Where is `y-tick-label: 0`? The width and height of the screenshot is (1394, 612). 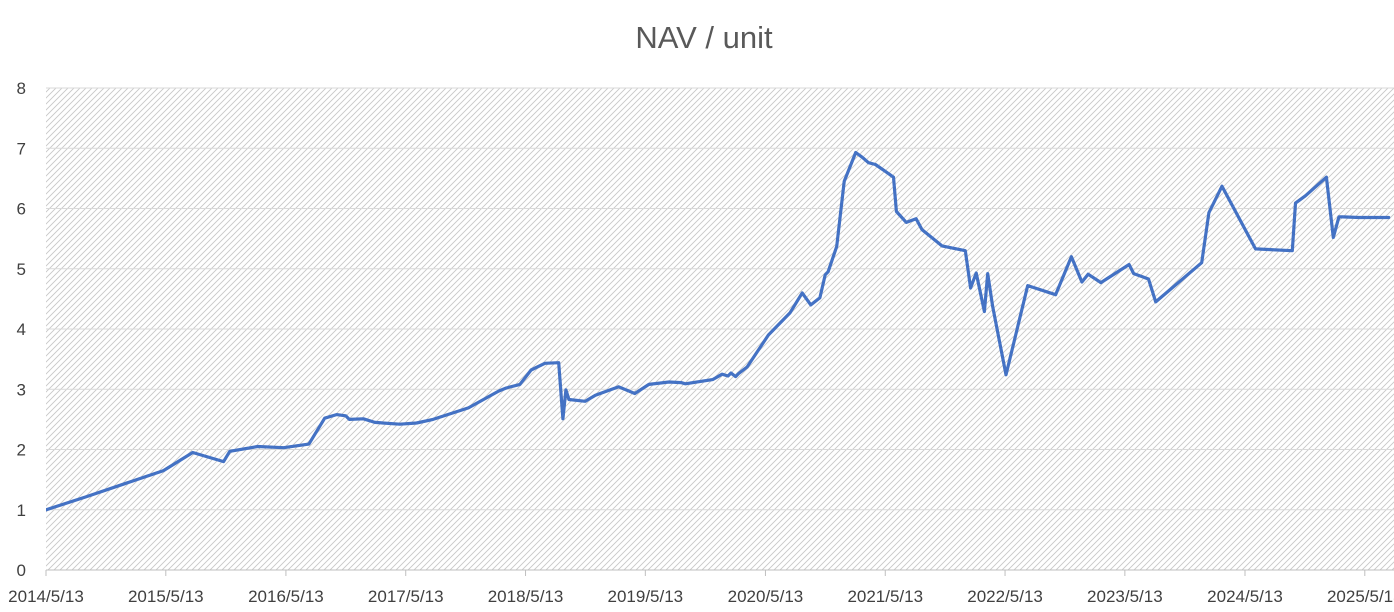 y-tick-label: 0 is located at coordinates (21, 570).